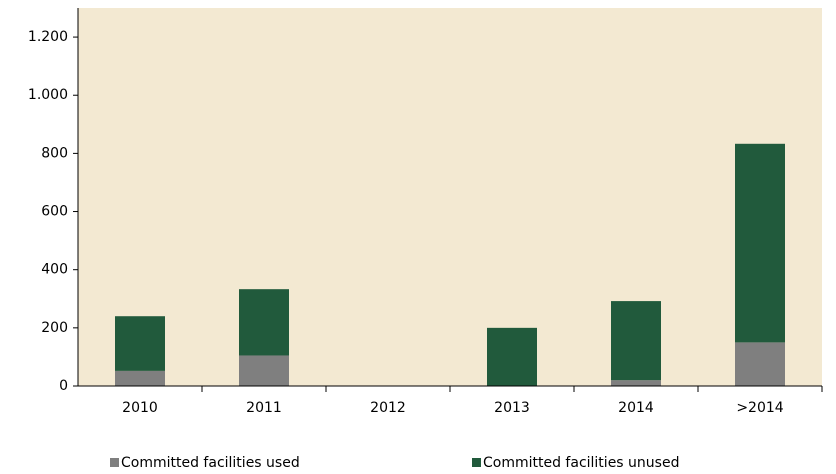  Describe the element at coordinates (54, 153) in the screenshot. I see `y-tick-label: 800` at that location.